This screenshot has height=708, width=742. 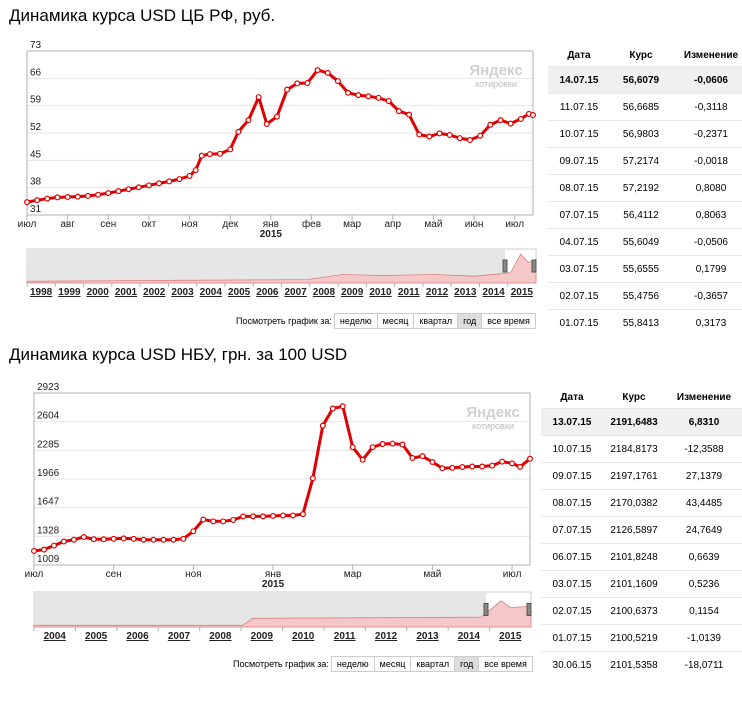 I want to click on header-date: Дата, so click(x=579, y=55).